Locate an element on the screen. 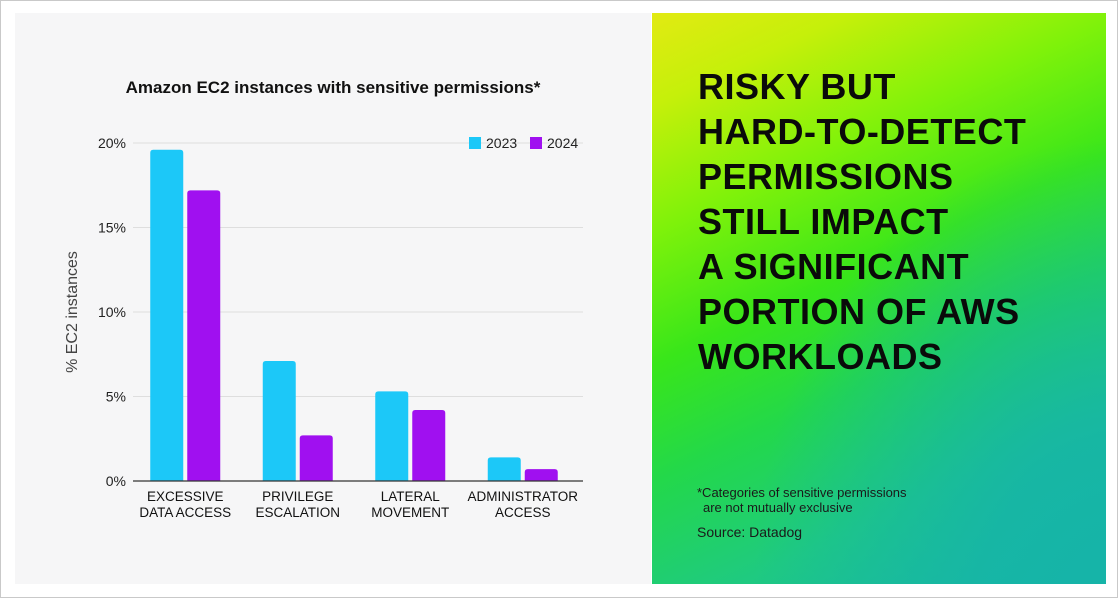 The width and height of the screenshot is (1118, 598). x-tick-label: LATERAL is located at coordinates (411, 496).